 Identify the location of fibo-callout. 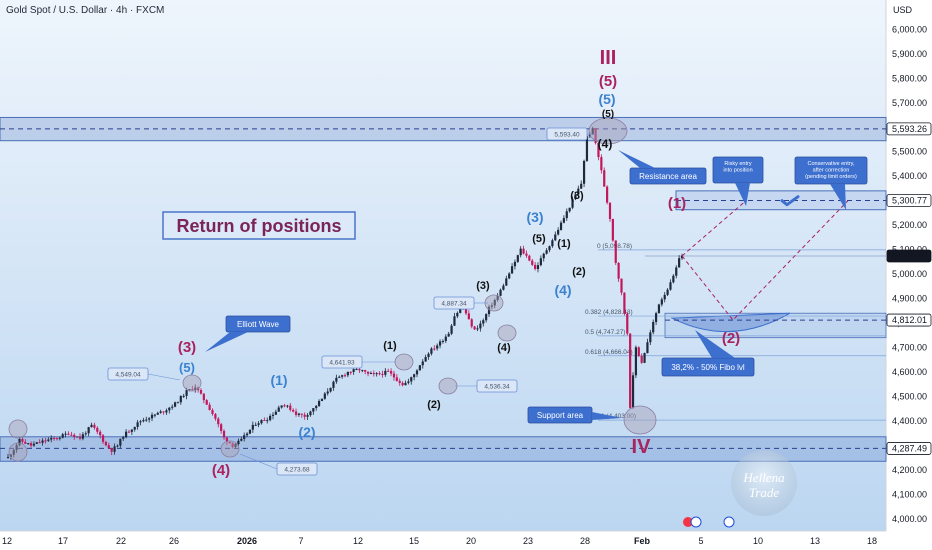
(708, 367).